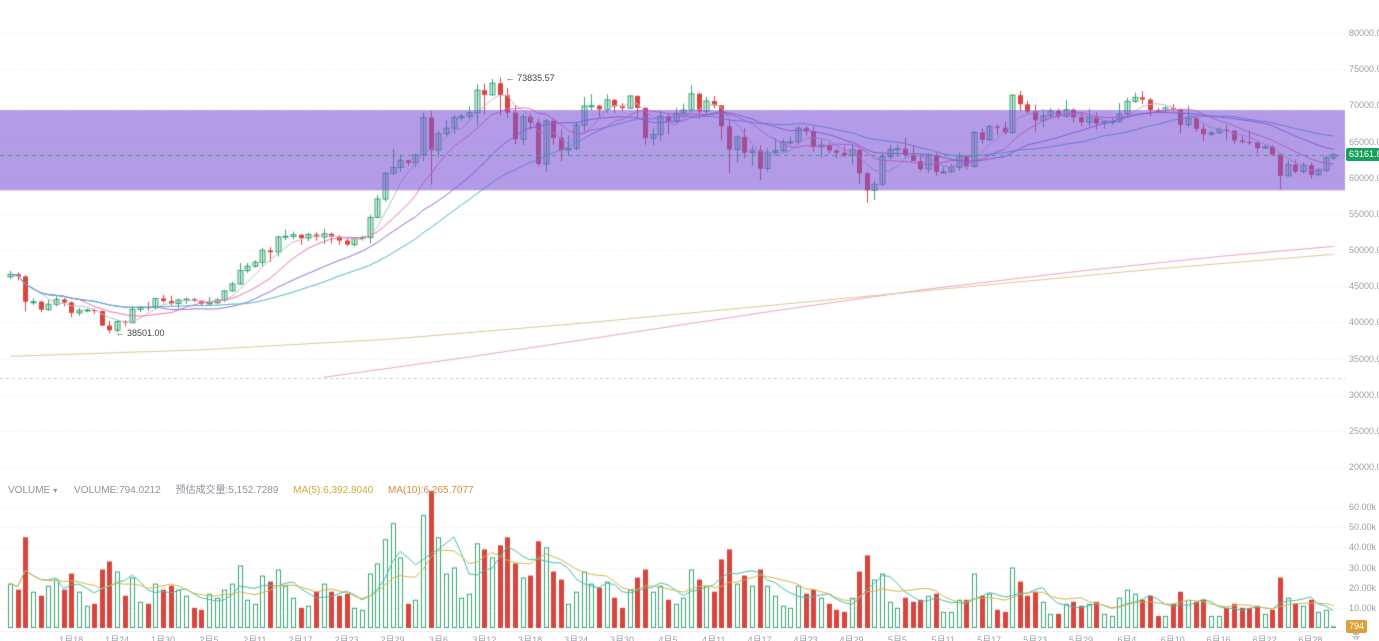 The height and width of the screenshot is (641, 1379). I want to click on chevron-down-icon: ▾, so click(55, 490).